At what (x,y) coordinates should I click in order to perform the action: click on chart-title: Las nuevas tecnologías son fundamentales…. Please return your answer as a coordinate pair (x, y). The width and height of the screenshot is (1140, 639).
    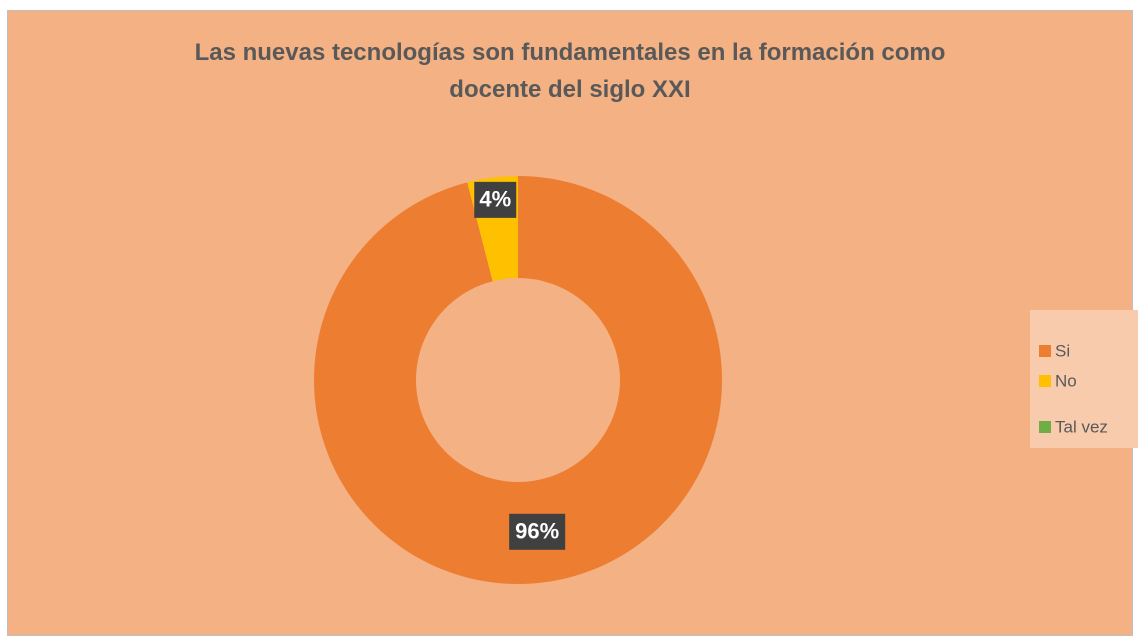
    Looking at the image, I should click on (570, 71).